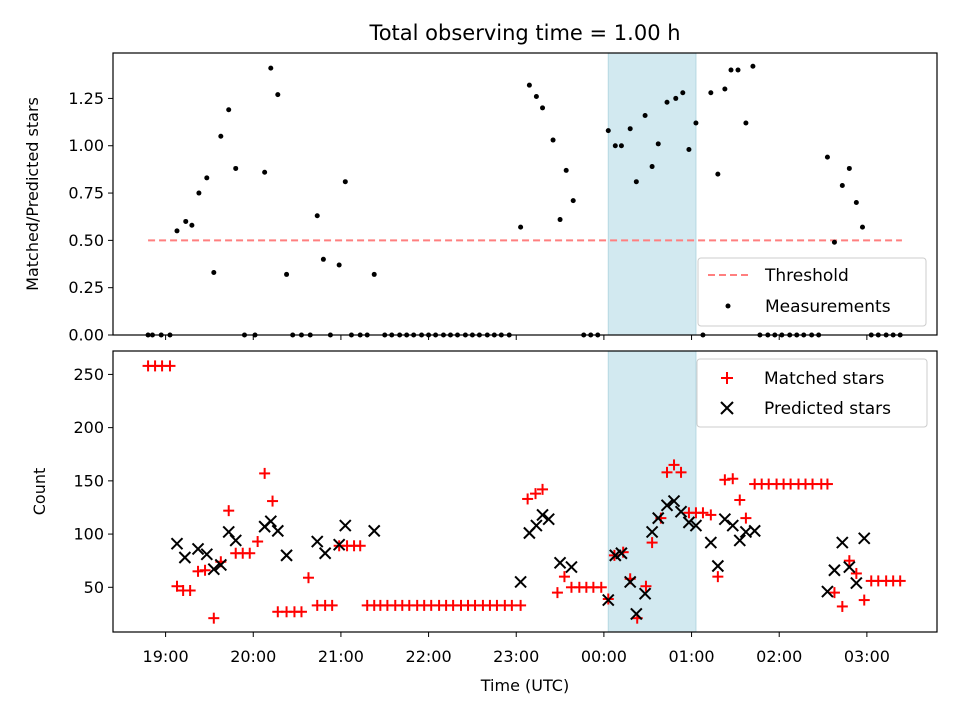  Describe the element at coordinates (86, 145) in the screenshot. I see `y-tick-label: 1.00` at that location.